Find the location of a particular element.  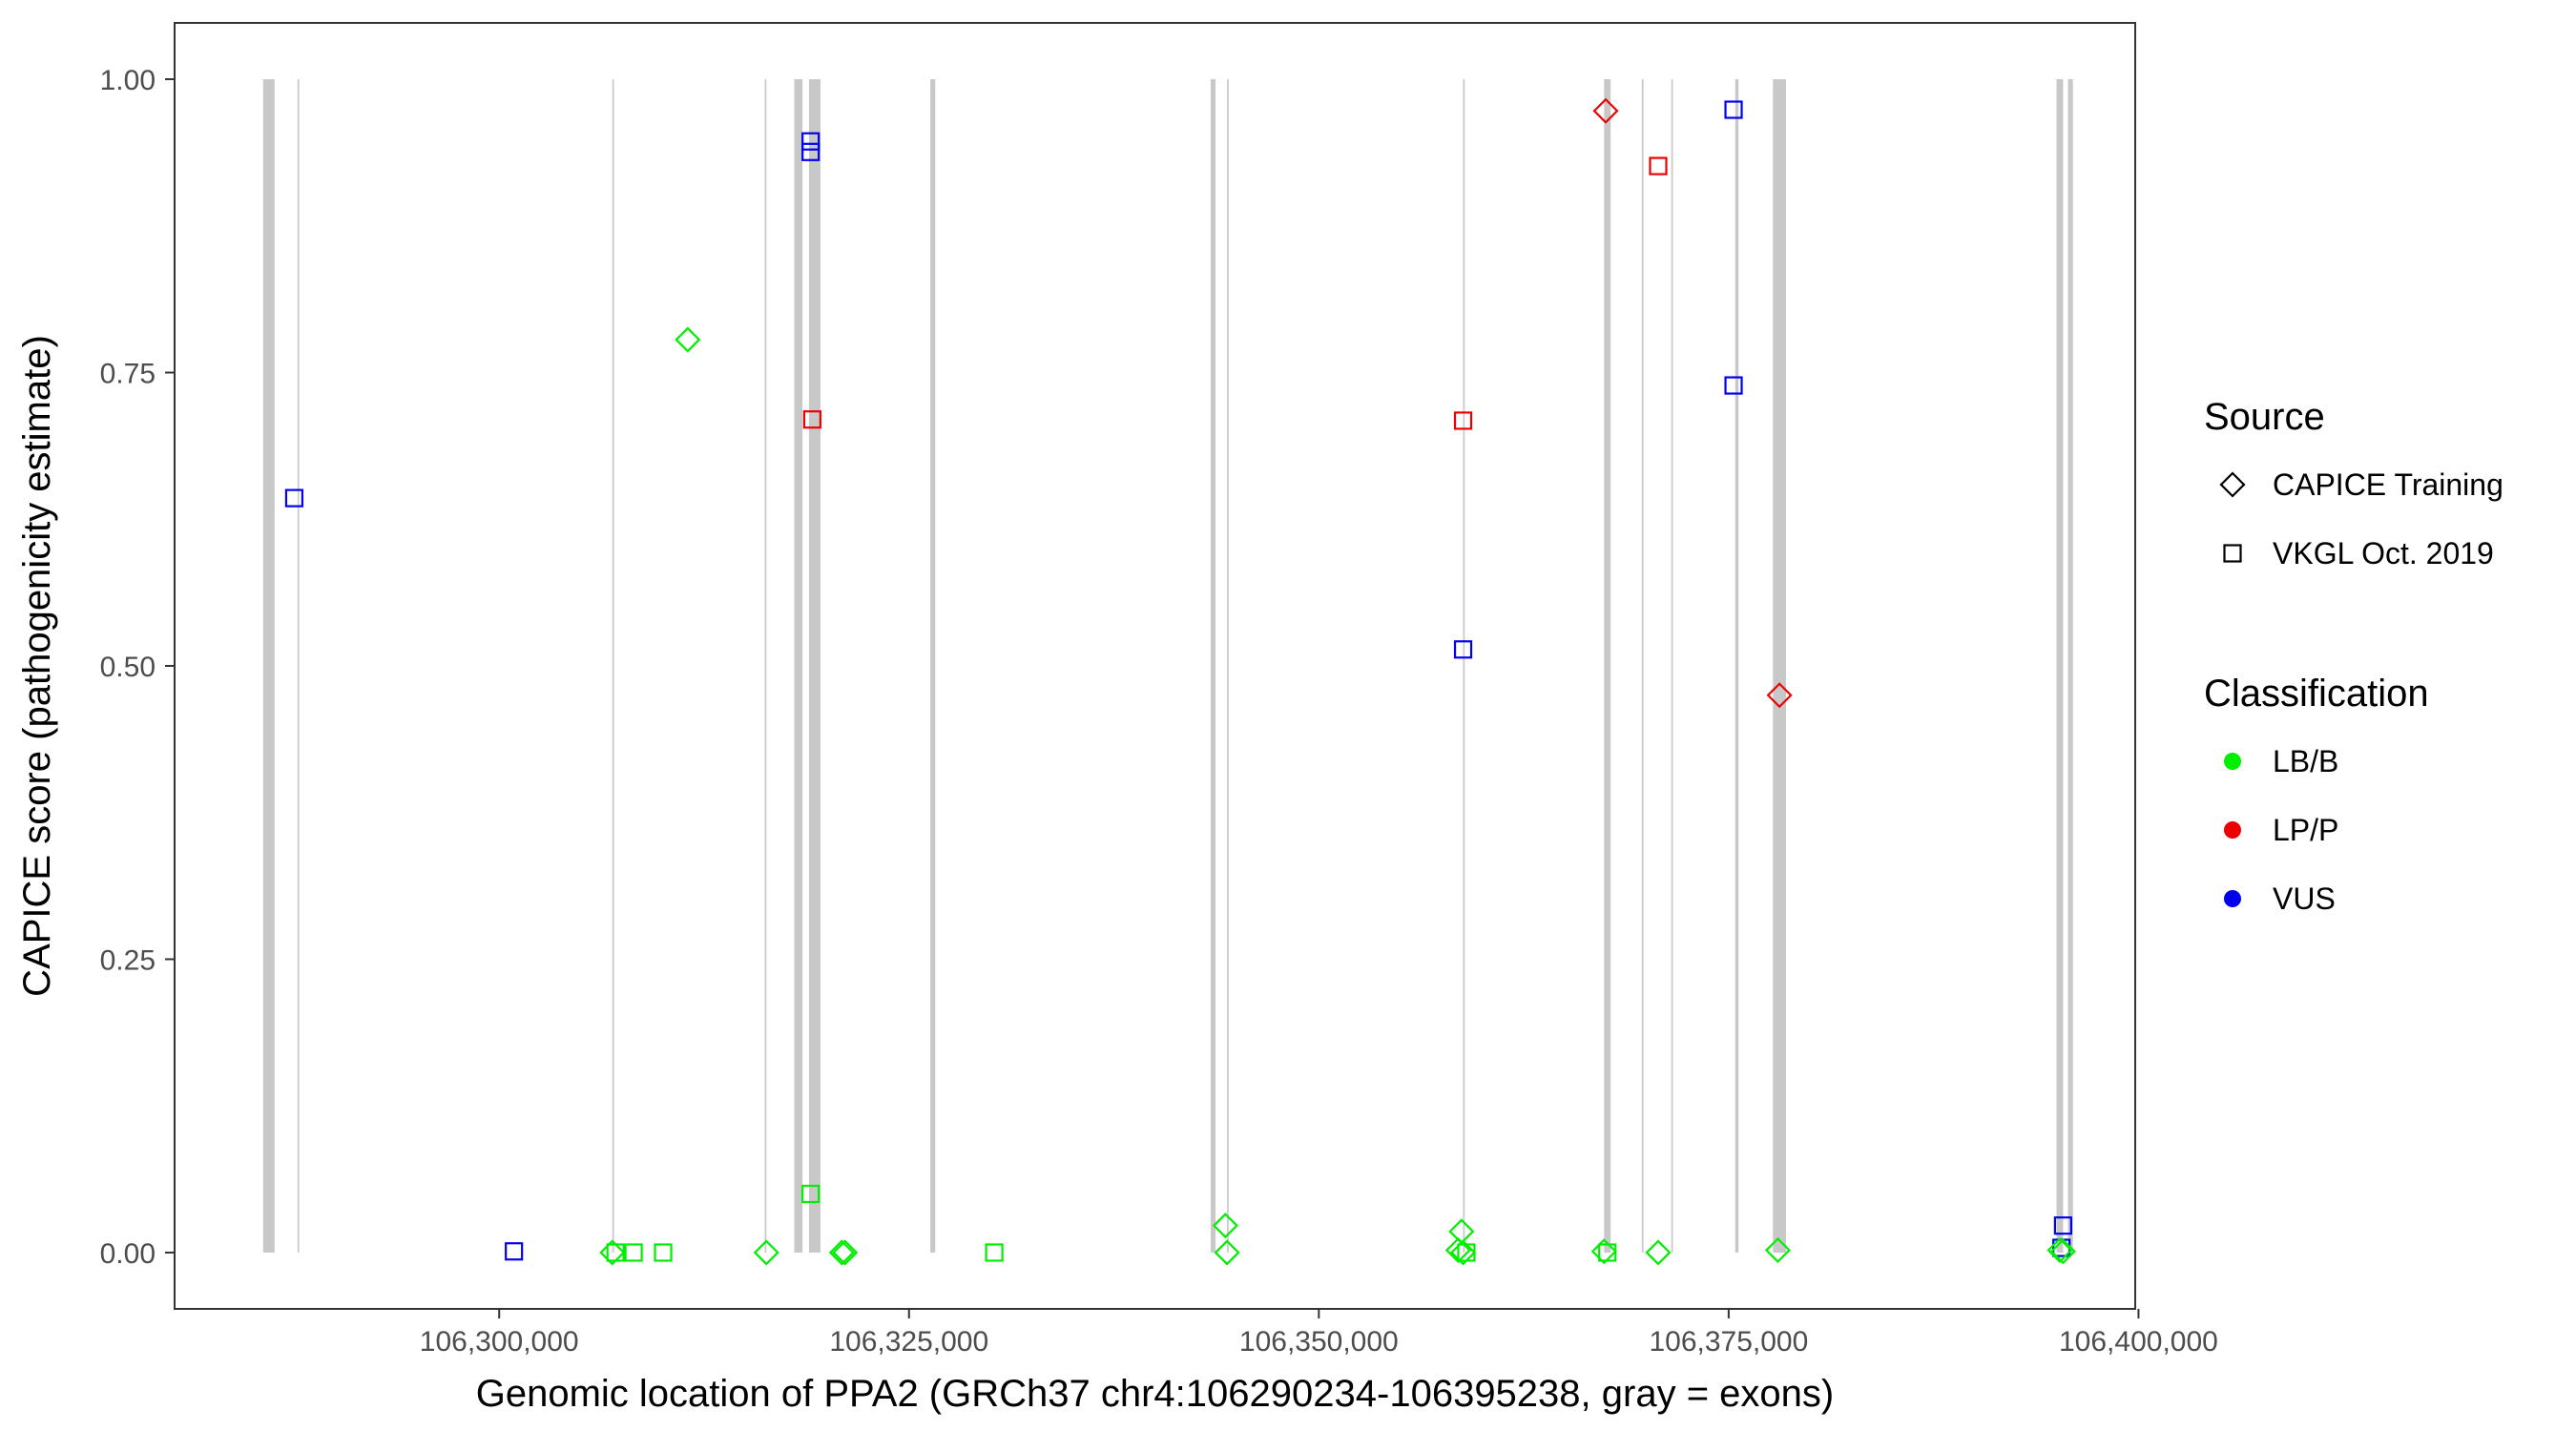

y-tick-label: 1.00 is located at coordinates (128, 80).